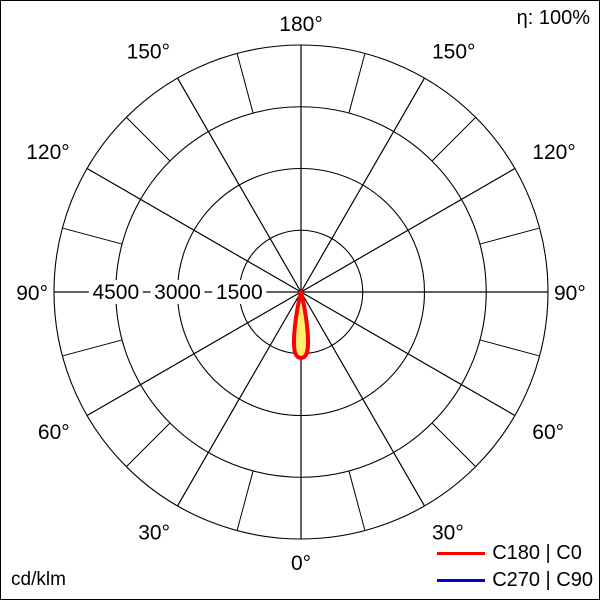 The width and height of the screenshot is (600, 600). I want to click on angle-label-180-l: 180°, so click(300, 24).